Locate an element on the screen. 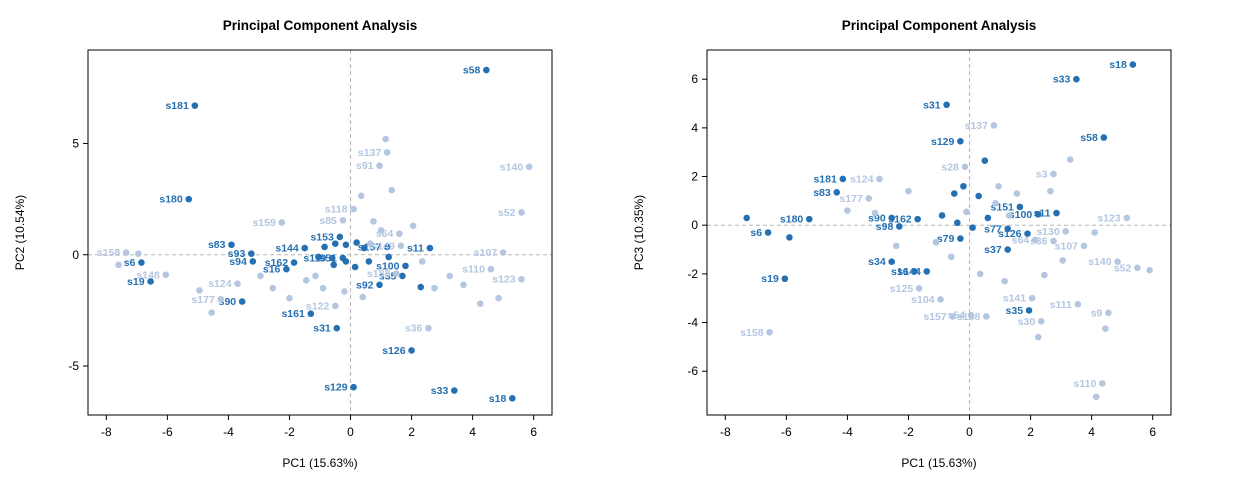 This screenshot has height=500, width=1238. point-label: s158 is located at coordinates (752, 333).